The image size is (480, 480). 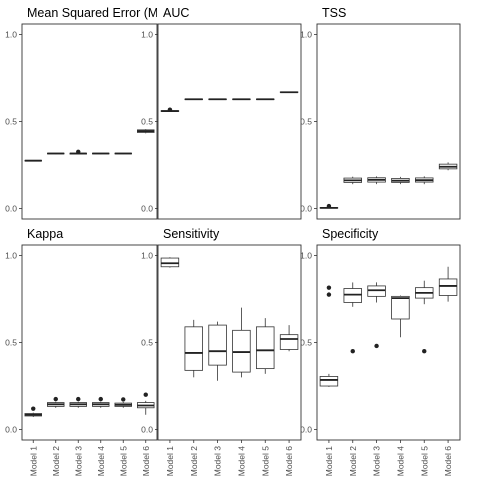 I want to click on panel-title: Sensitivity, so click(x=191, y=234).